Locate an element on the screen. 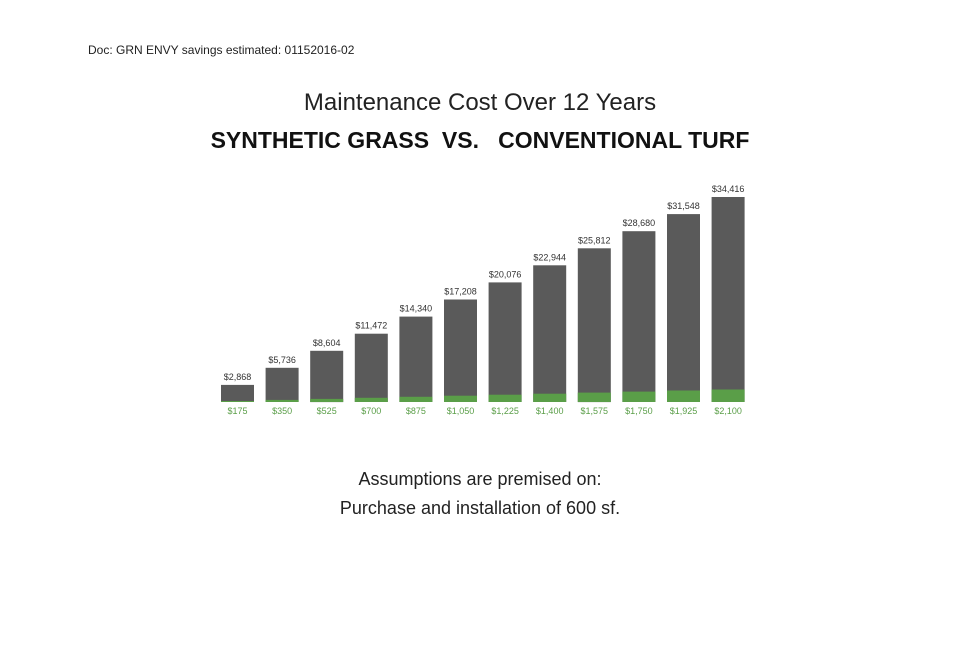  synthetic-value-label-12: $2,100 is located at coordinates (728, 411).